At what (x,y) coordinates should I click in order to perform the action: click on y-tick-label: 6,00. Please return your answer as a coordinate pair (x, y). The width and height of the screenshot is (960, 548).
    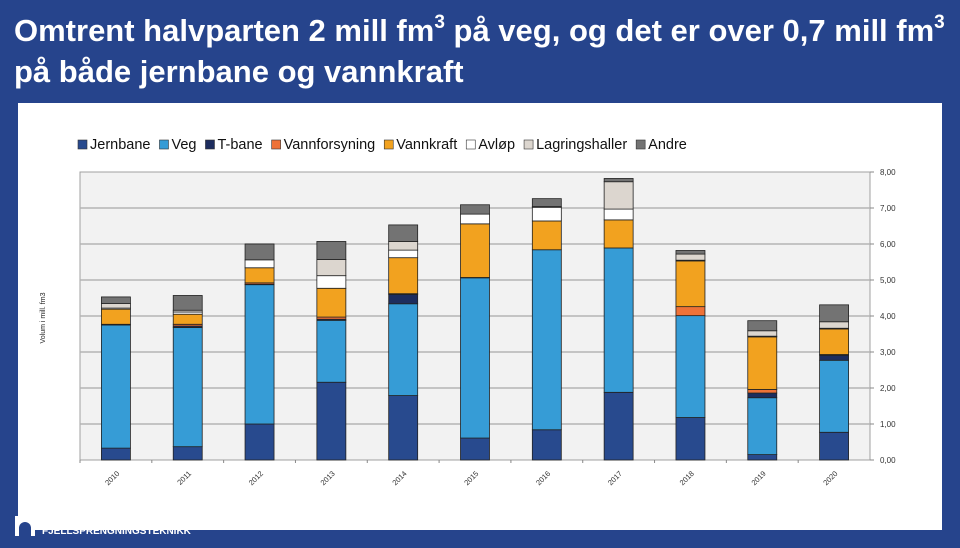
    Looking at the image, I should click on (888, 244).